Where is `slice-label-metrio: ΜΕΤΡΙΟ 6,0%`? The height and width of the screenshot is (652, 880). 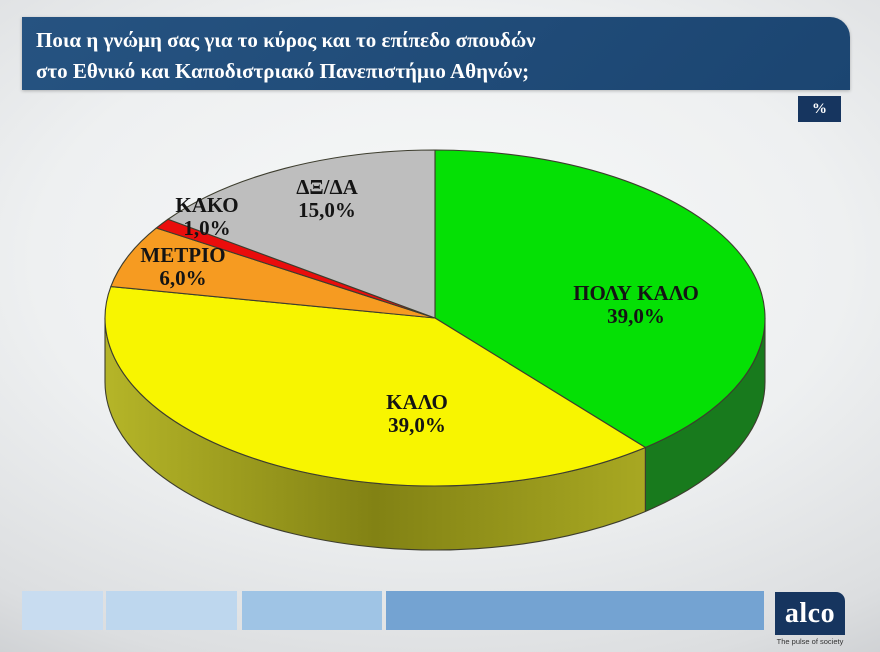 slice-label-metrio: ΜΕΤΡΙΟ 6,0% is located at coordinates (182, 267).